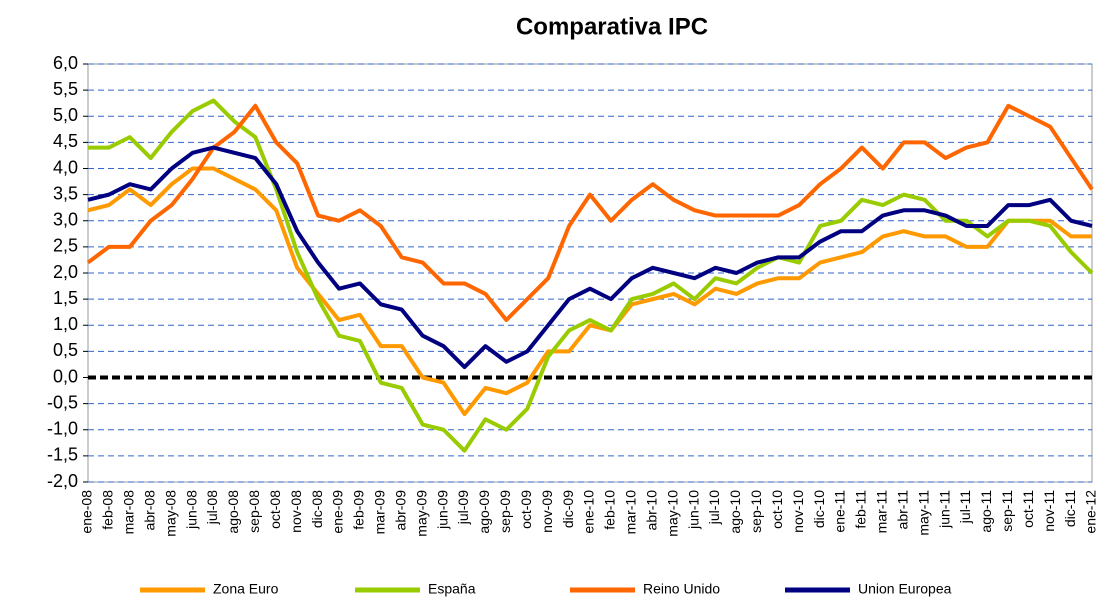 The image size is (1106, 603). What do you see at coordinates (65, 376) in the screenshot?
I see `y-tick-label: 0,0` at bounding box center [65, 376].